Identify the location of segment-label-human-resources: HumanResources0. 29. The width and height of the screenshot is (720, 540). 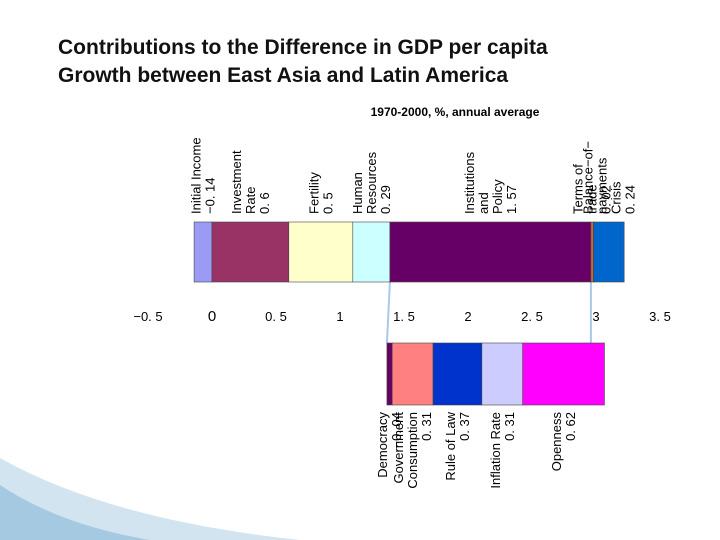
(371, 182).